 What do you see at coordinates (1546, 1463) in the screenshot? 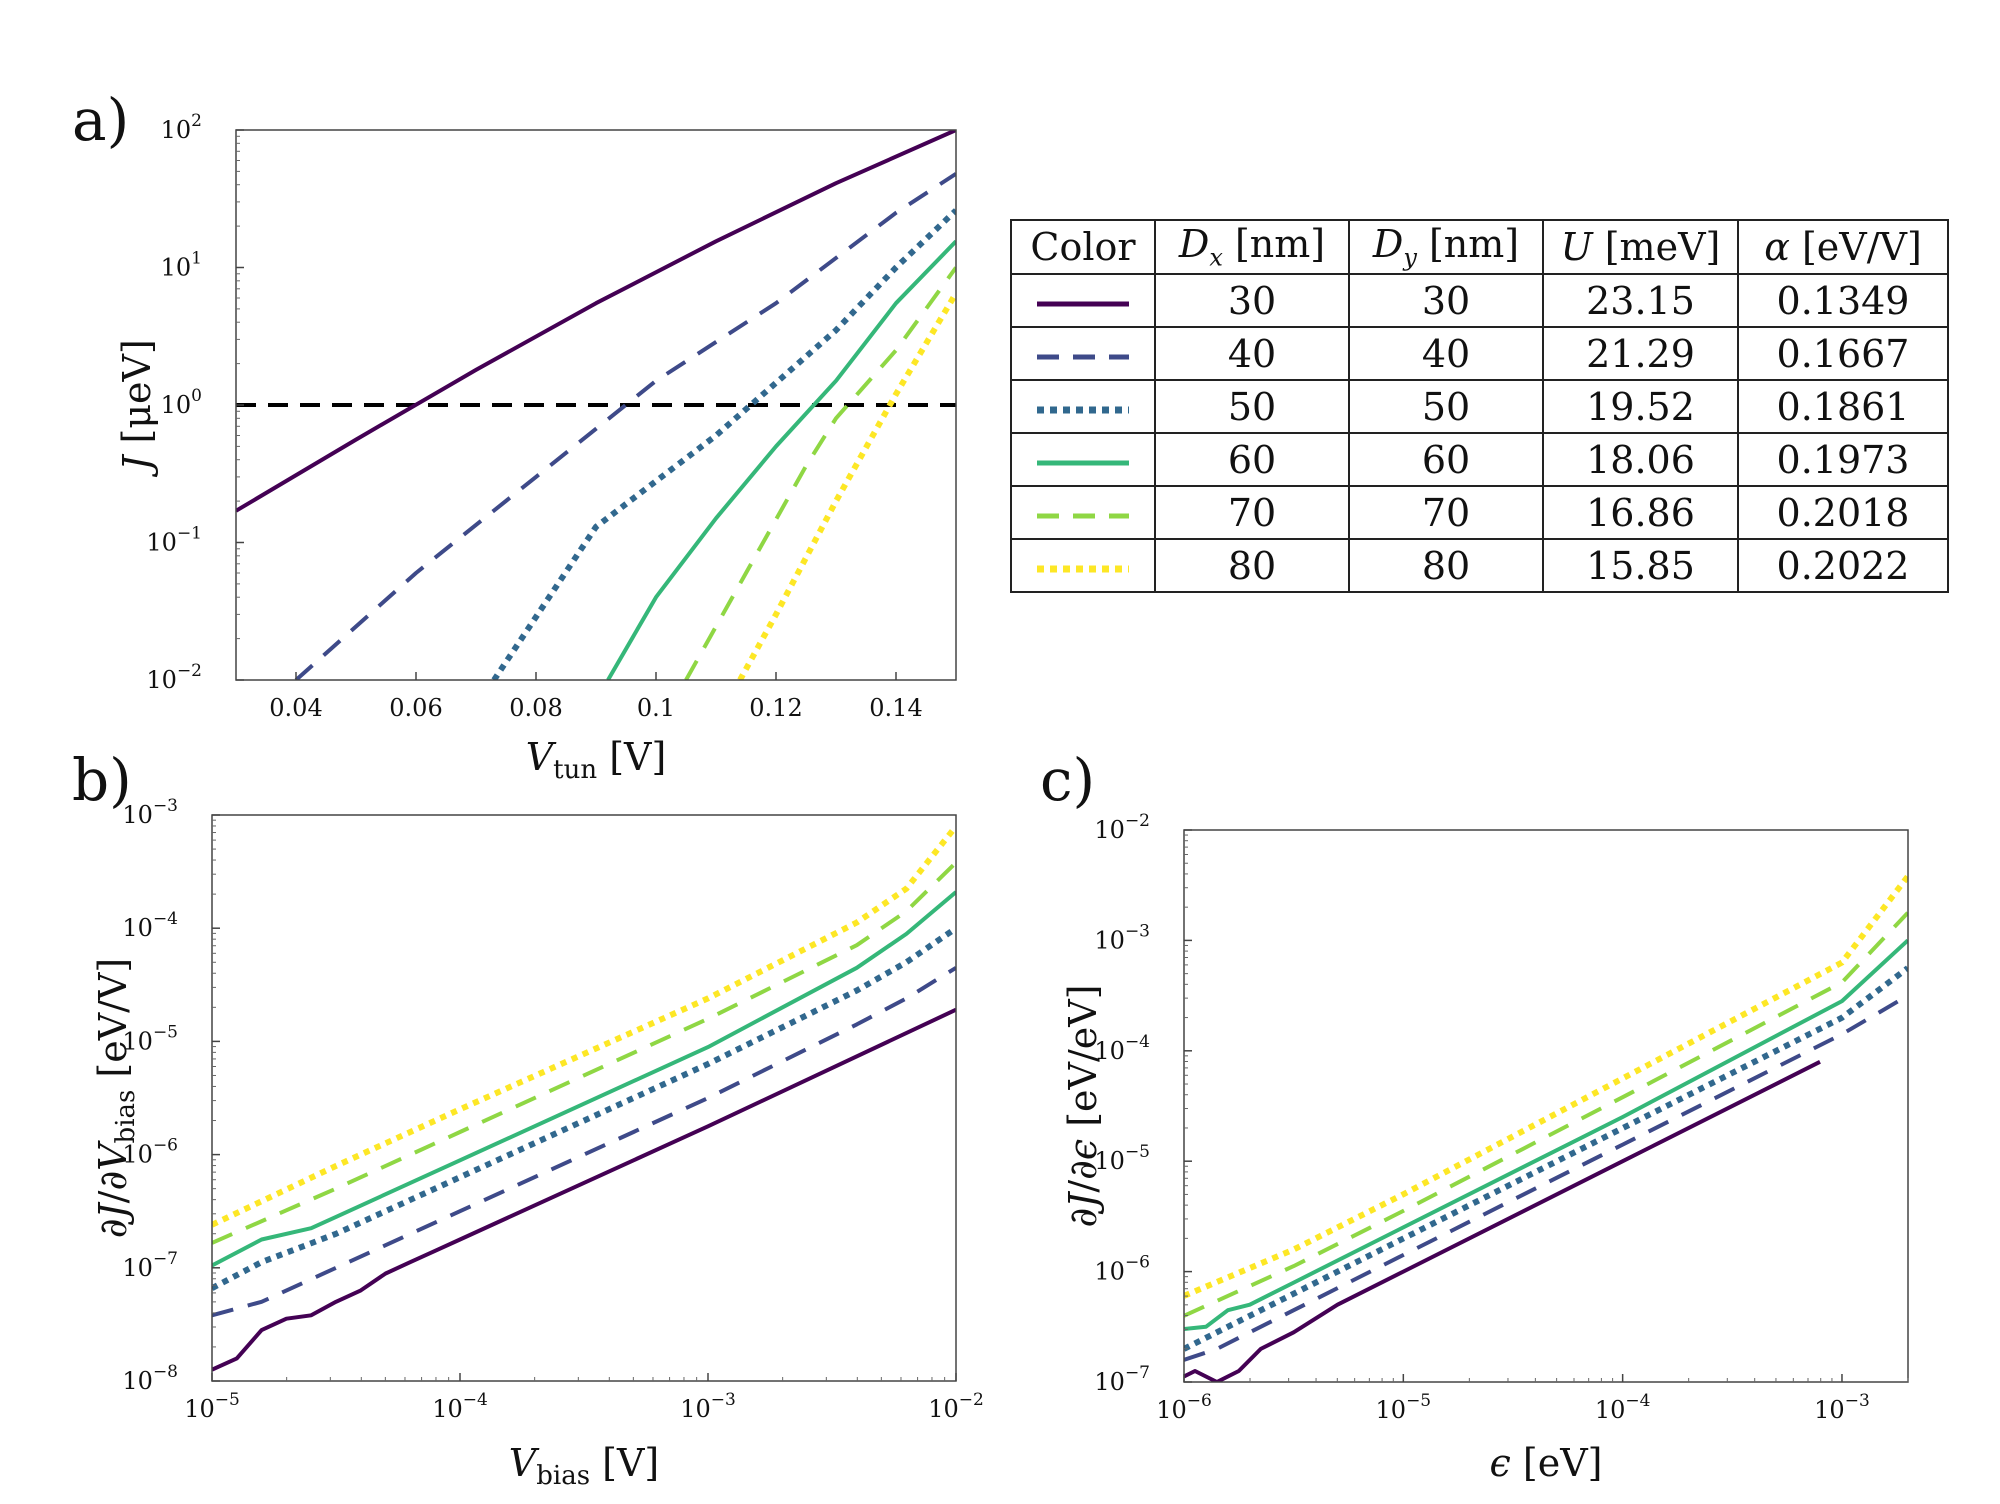
I see `plot-c-xlabel: ϵ [eV]` at bounding box center [1546, 1463].